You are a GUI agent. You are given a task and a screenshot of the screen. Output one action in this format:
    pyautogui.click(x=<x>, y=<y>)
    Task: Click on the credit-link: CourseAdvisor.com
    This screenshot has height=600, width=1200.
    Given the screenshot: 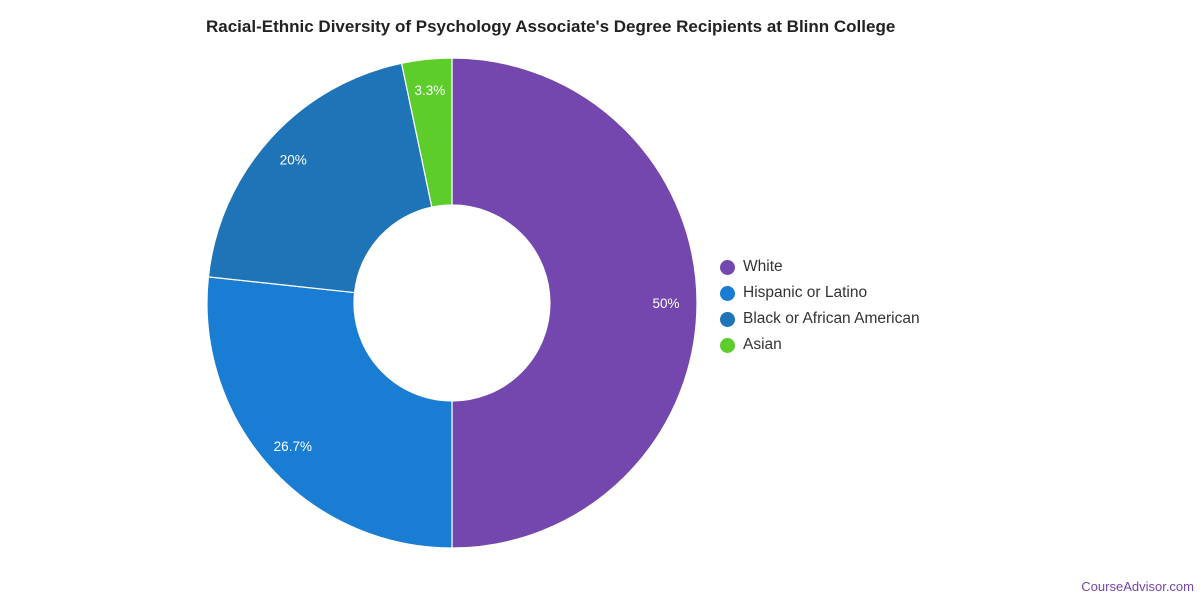 What is the action you would take?
    pyautogui.click(x=1137, y=586)
    